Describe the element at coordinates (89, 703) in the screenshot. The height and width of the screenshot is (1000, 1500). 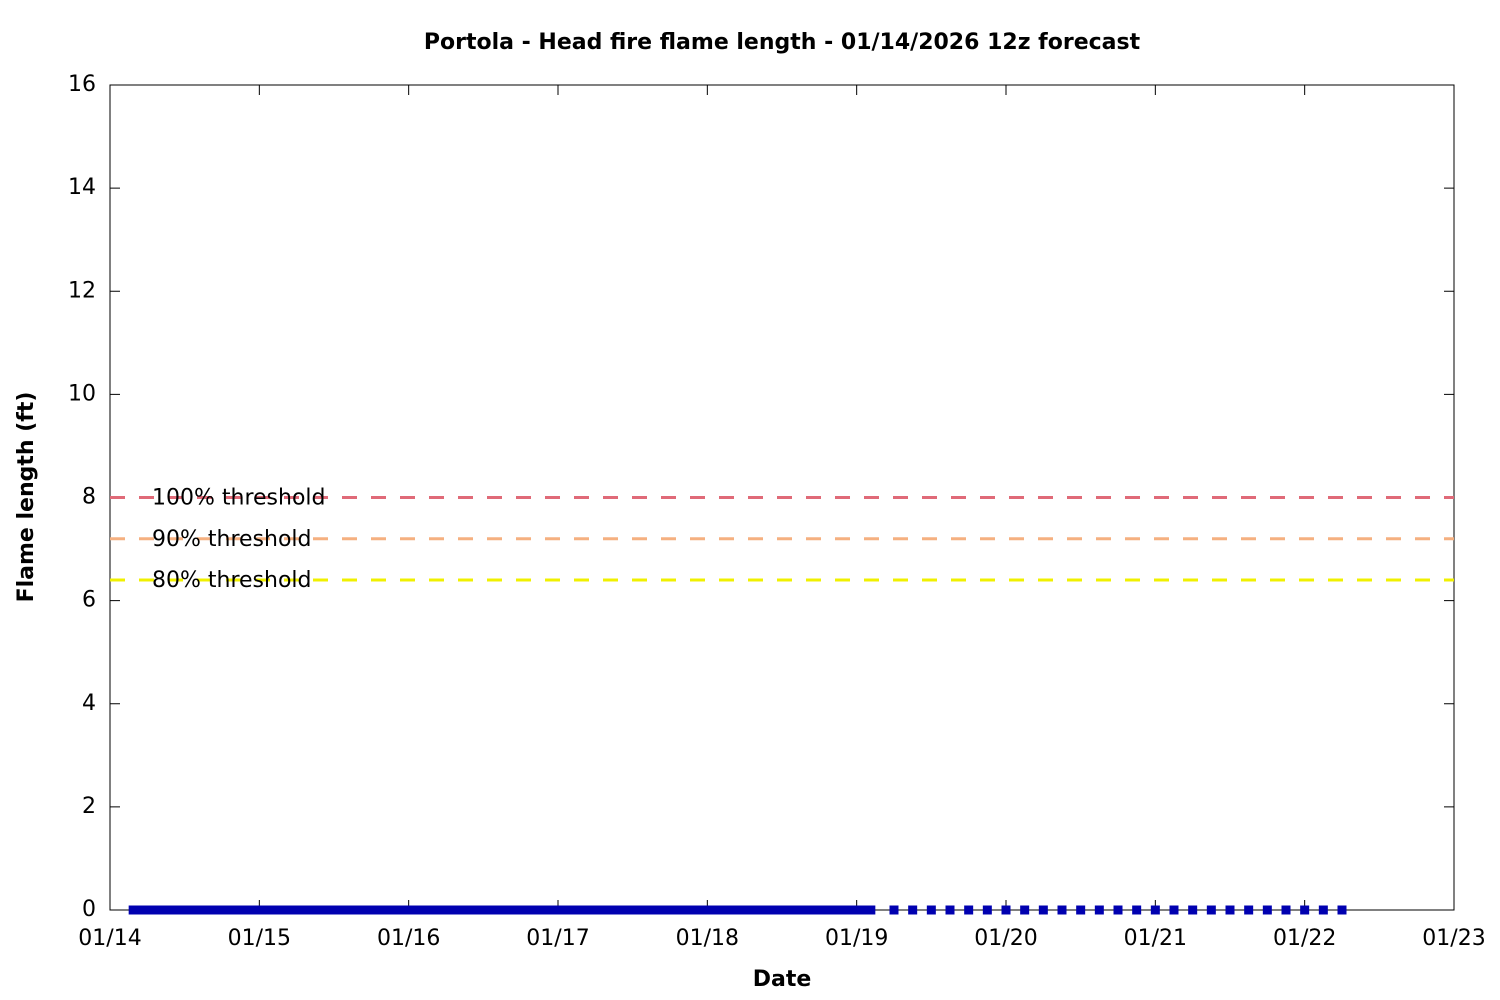
I see `y-tick-label: 4` at that location.